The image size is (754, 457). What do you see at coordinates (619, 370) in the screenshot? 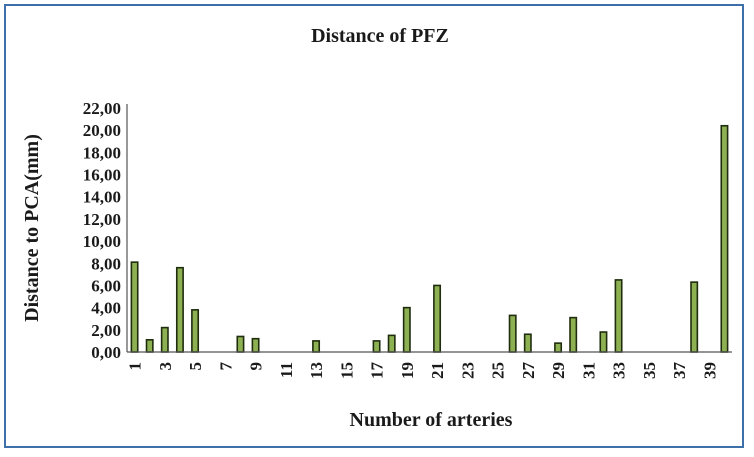
I see `x-tick-label: 33` at bounding box center [619, 370].